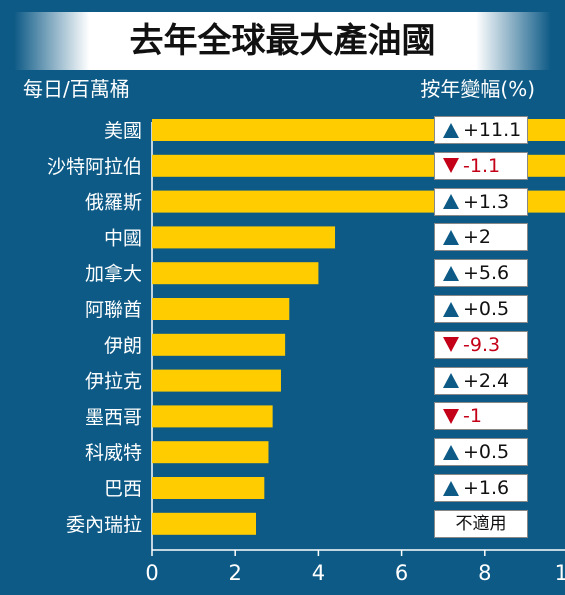 Image resolution: width=565 pixels, height=595 pixels. What do you see at coordinates (123, 346) in the screenshot?
I see `category-label: 伊朗` at bounding box center [123, 346].